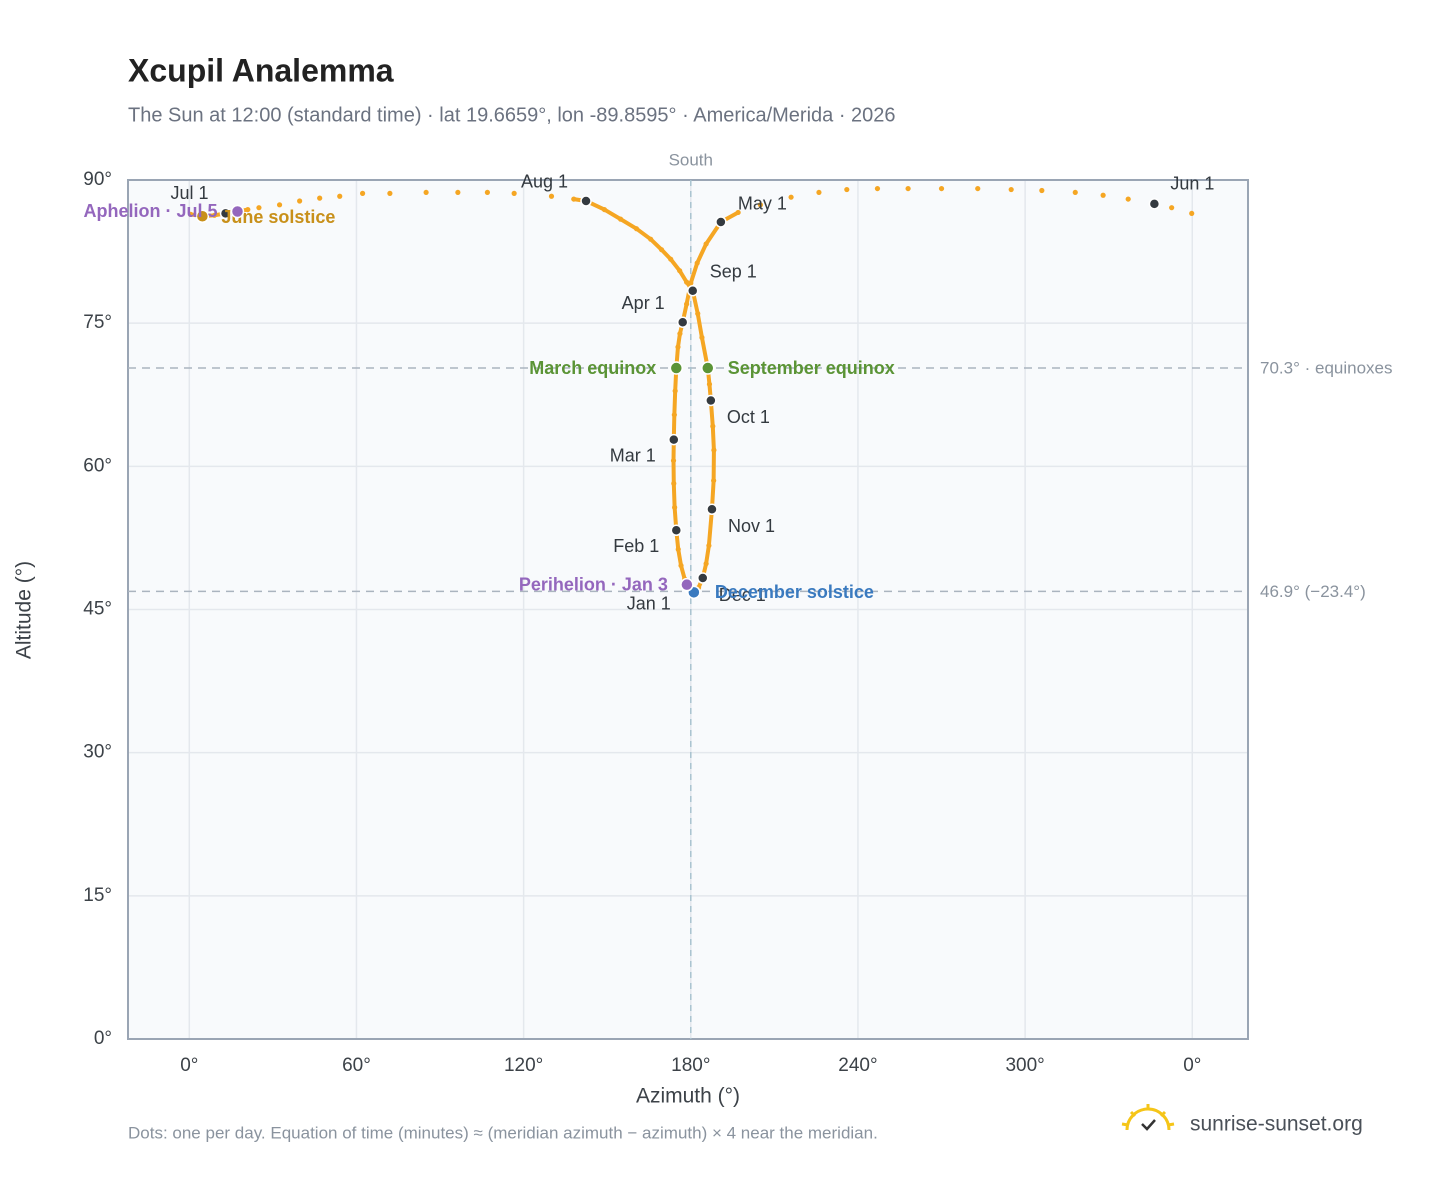 This screenshot has height=1193, width=1448. I want to click on month-label: Mar 1, so click(633, 455).